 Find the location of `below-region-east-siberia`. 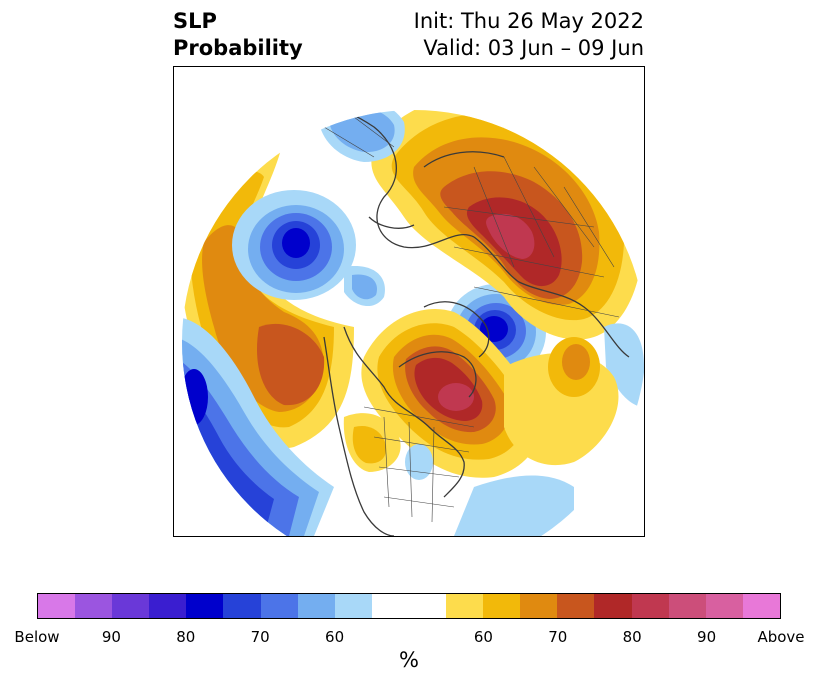

below-region-east-siberia is located at coordinates (294, 245).